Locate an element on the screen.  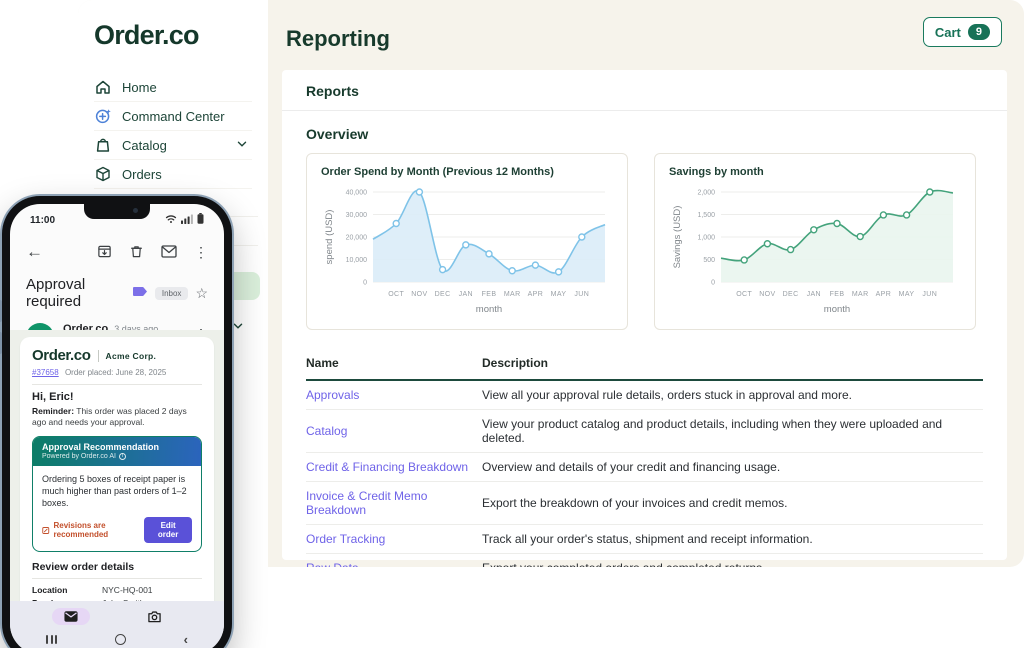
powered-by-label: Powered by Order.co AI i is located at coordinates (117, 456).